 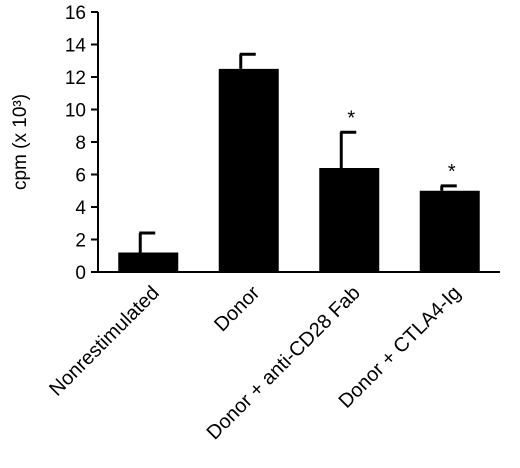 What do you see at coordinates (80, 208) in the screenshot?
I see `y-tick-label: 4` at bounding box center [80, 208].